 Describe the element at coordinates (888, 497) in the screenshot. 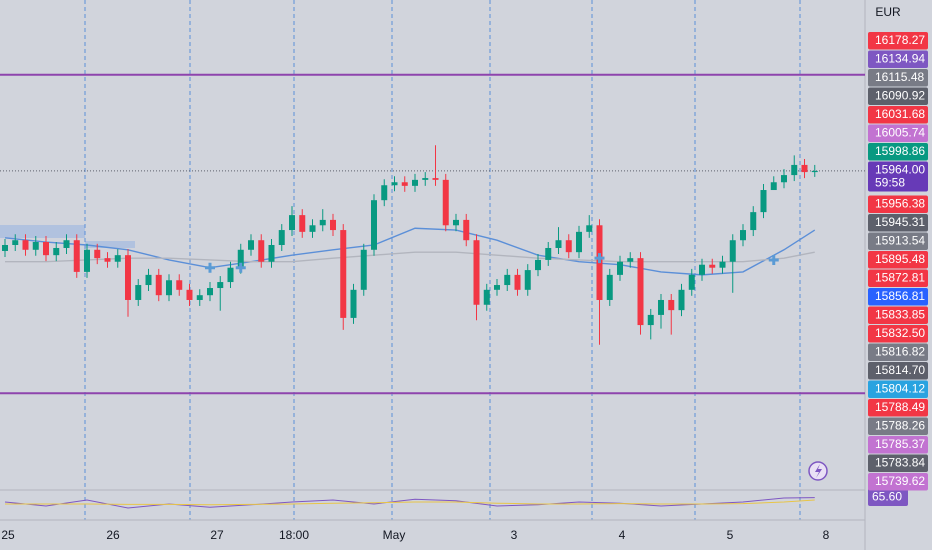

I see `rsi-badge` at that location.